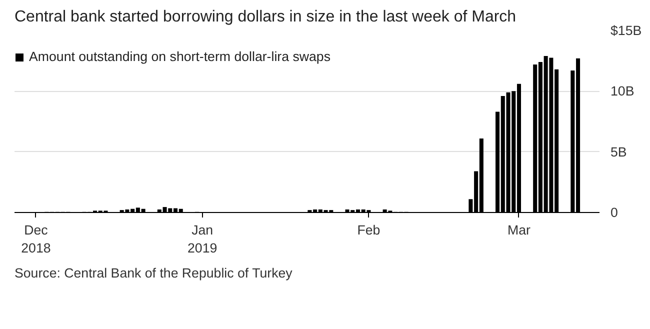 This screenshot has width=650, height=329. Describe the element at coordinates (180, 56) in the screenshot. I see `legend-label: Amount outstanding on short-term dollar-lira swaps` at that location.